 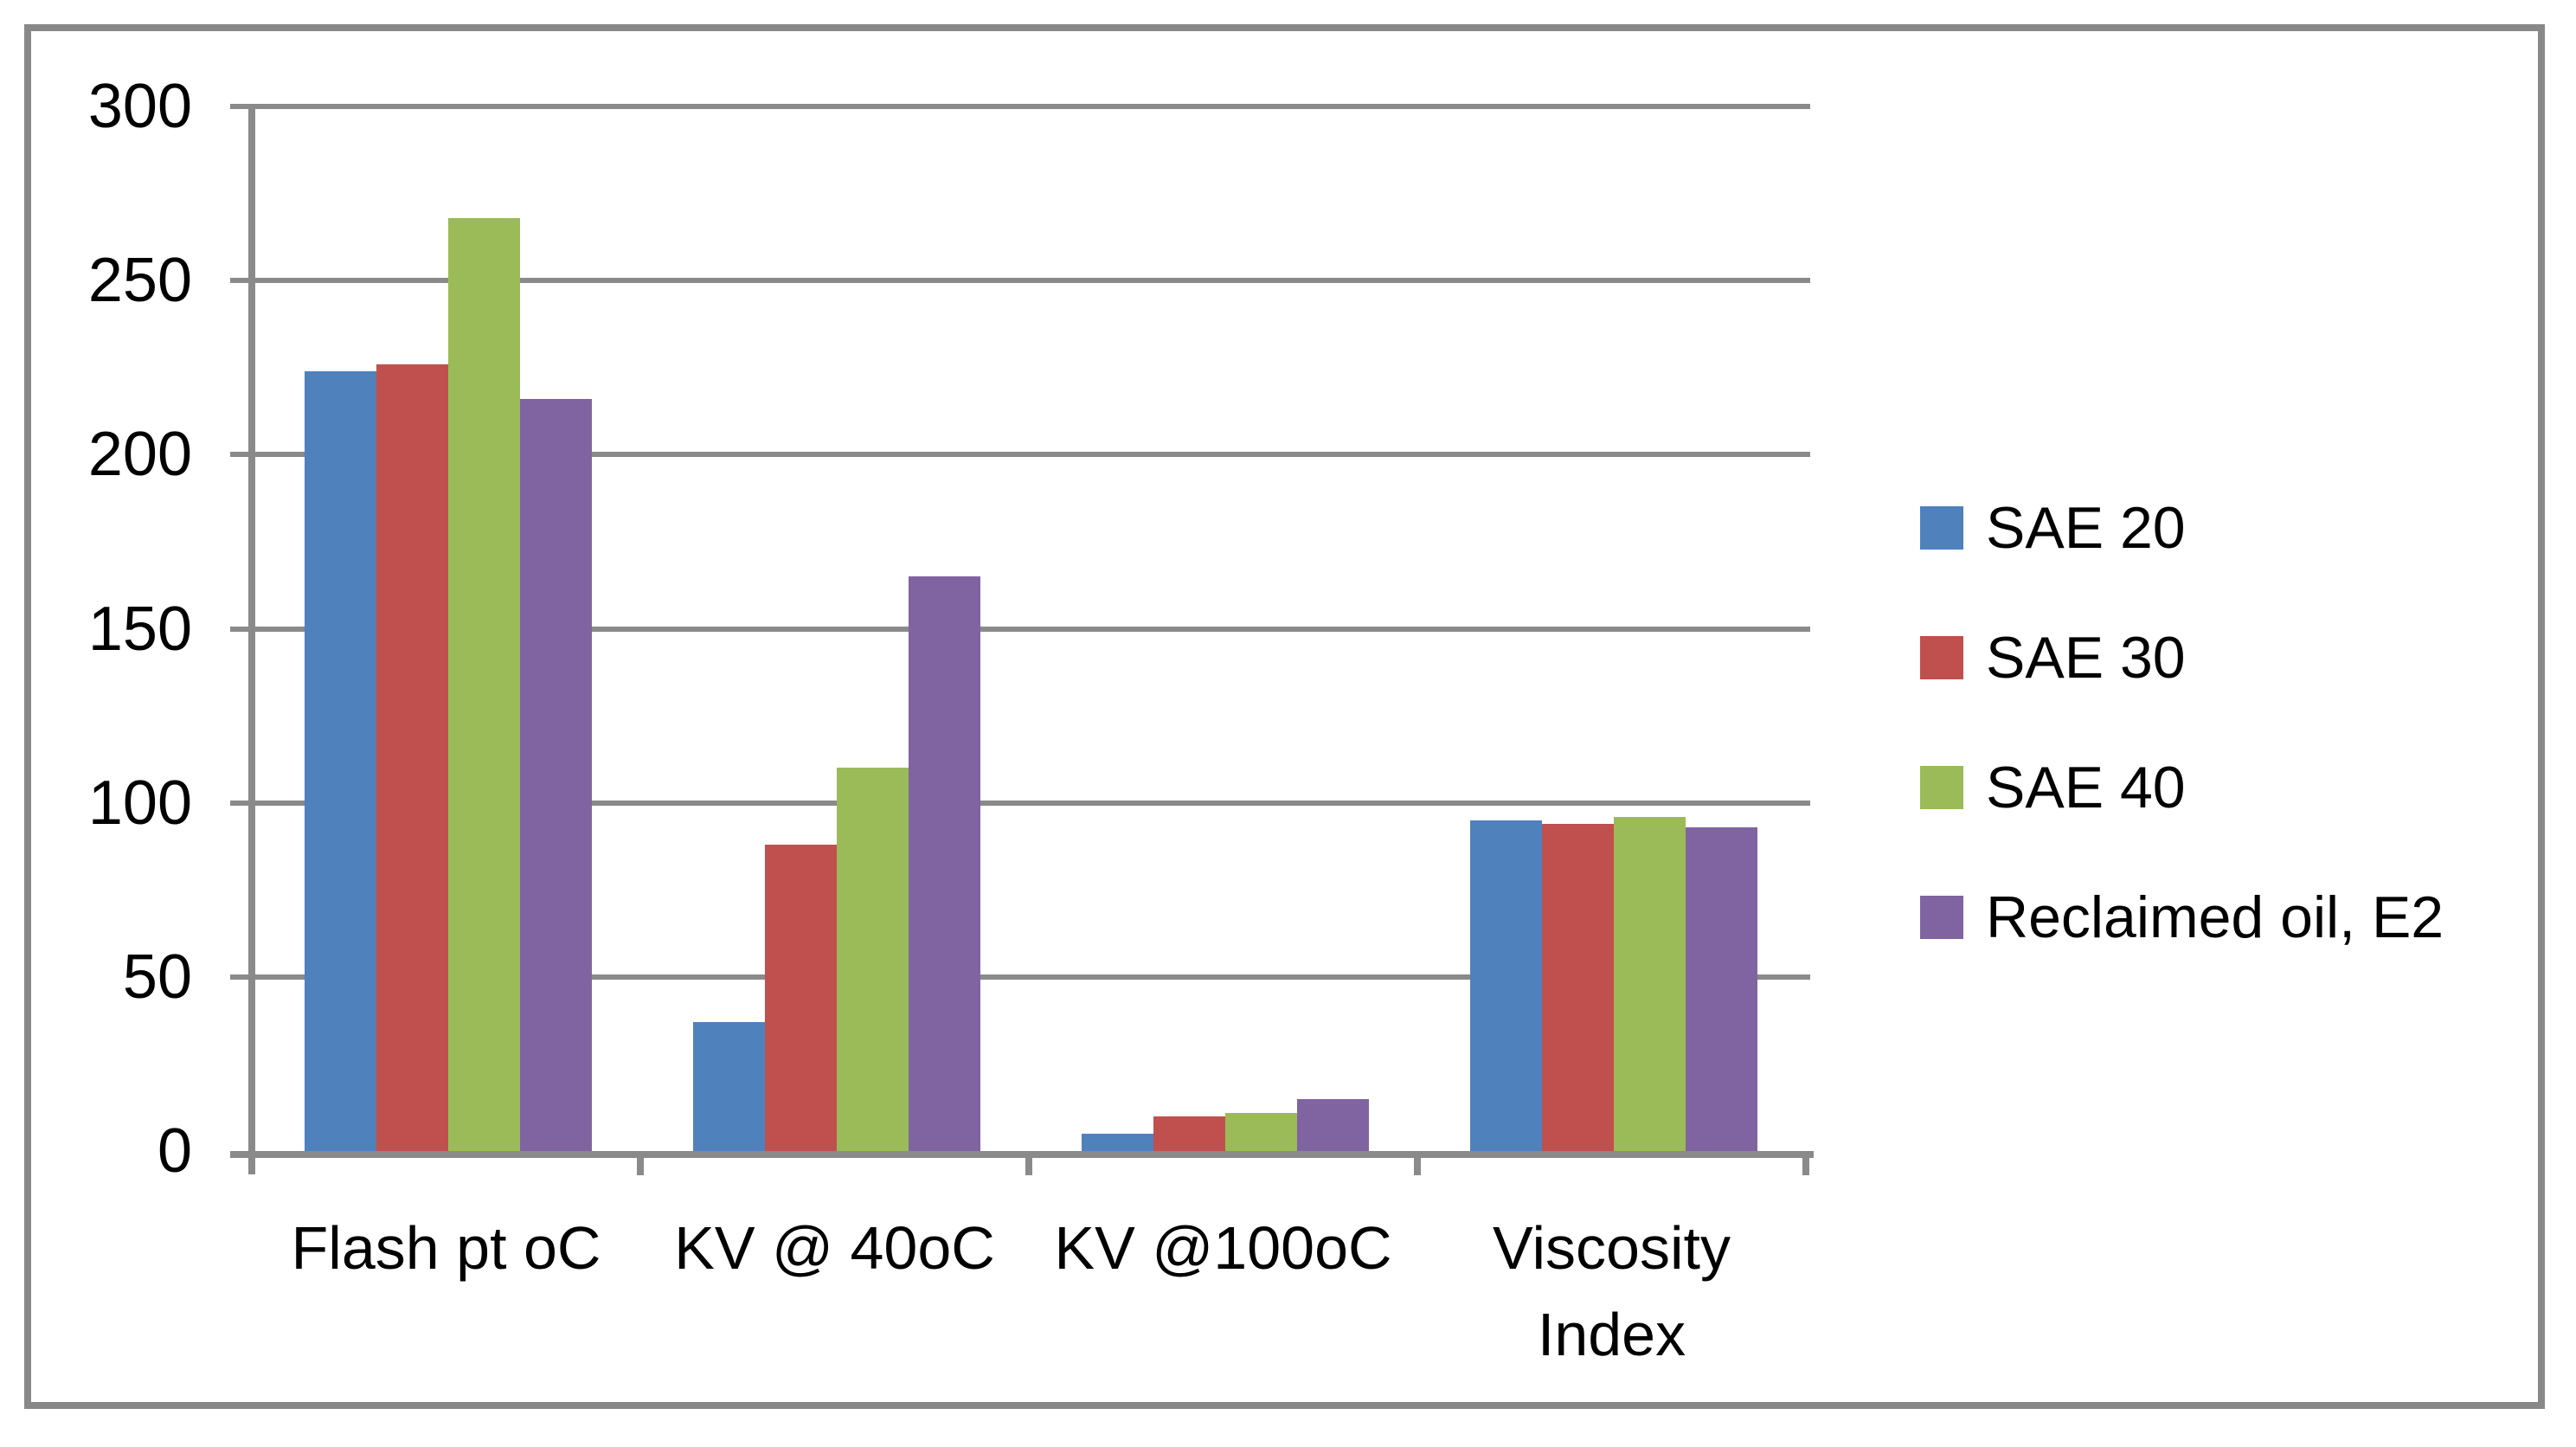 What do you see at coordinates (140, 281) in the screenshot?
I see `y-tick-label: 250` at bounding box center [140, 281].